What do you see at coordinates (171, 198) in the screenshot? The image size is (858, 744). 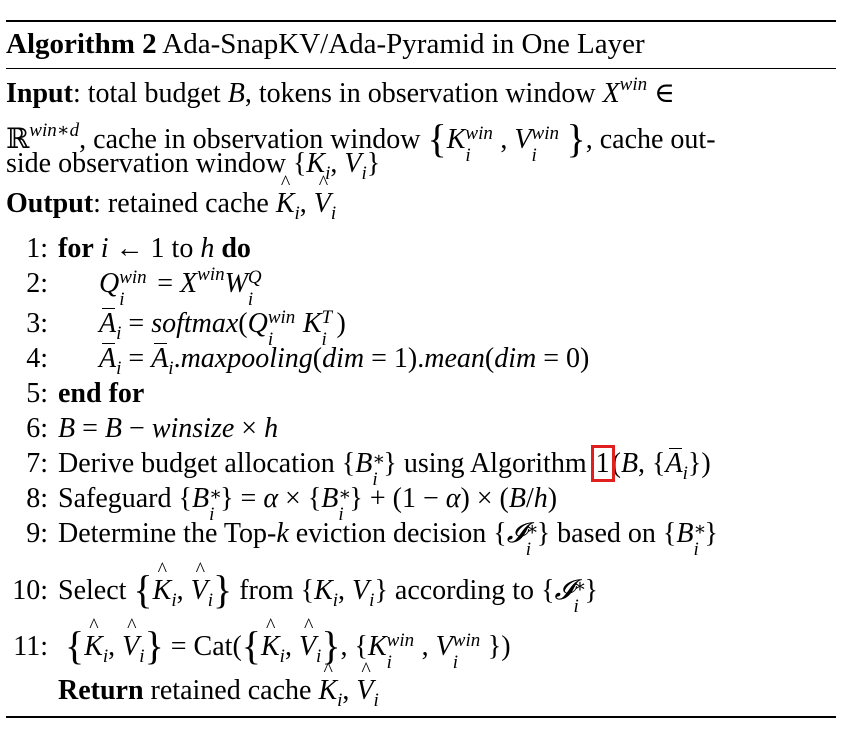 I see `output-line: Output: retained cache Ki, Vi` at bounding box center [171, 198].